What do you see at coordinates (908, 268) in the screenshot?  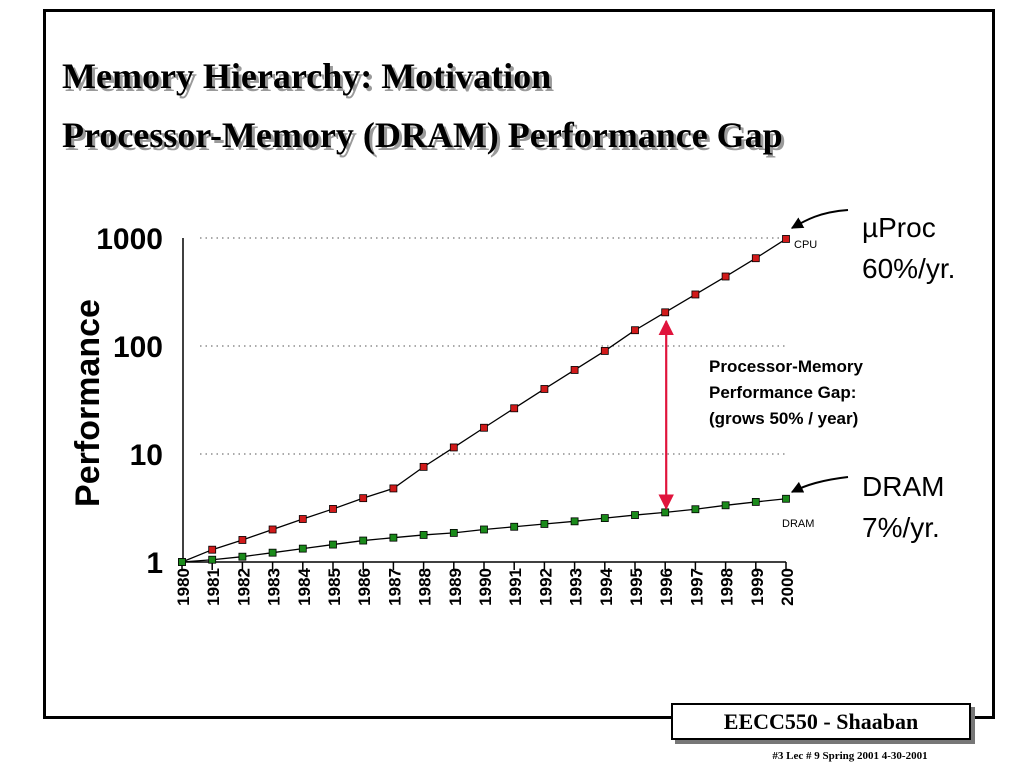 I see `cpu-callout-line-2: 60%/yr.` at bounding box center [908, 268].